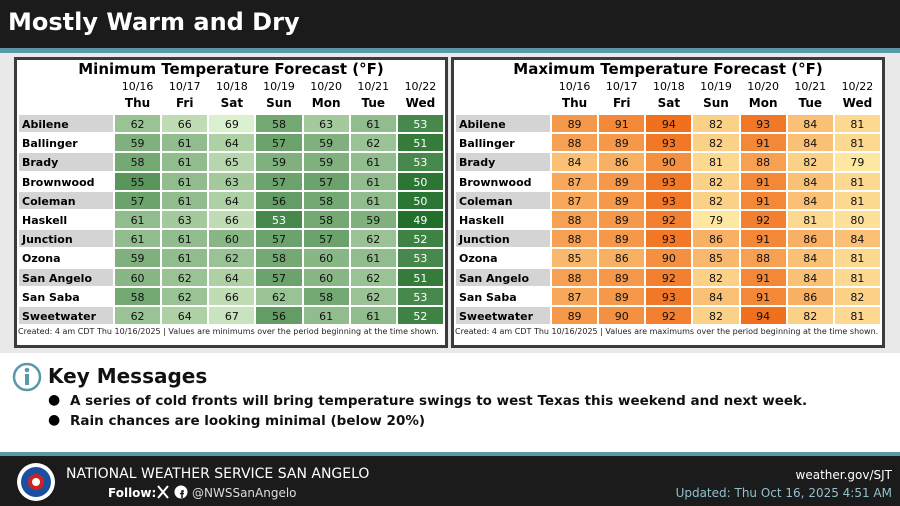 The width and height of the screenshot is (900, 506). What do you see at coordinates (503, 220) in the screenshot?
I see `city-label: Haskell` at bounding box center [503, 220].